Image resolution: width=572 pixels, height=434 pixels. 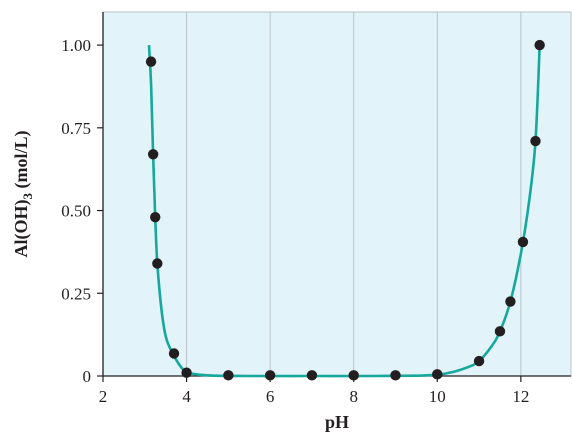 I want to click on x-tick-label: 8, so click(x=353, y=396).